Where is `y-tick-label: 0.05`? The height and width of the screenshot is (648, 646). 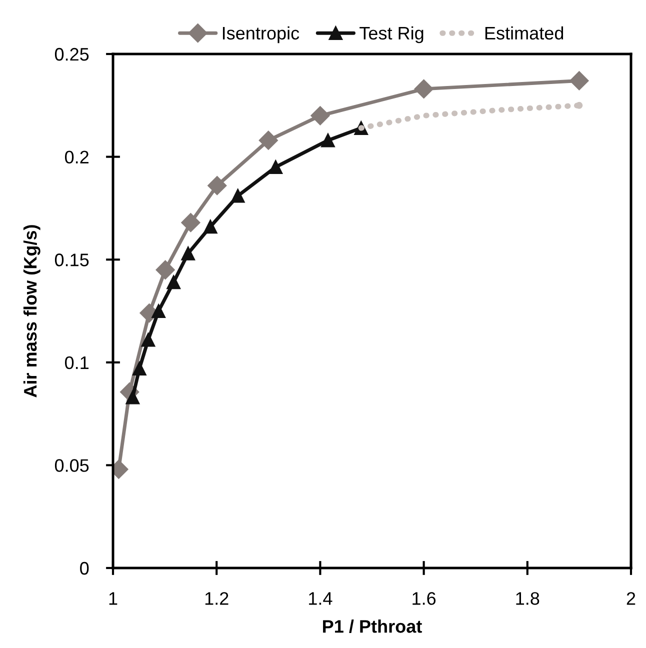 y-tick-label: 0.05 is located at coordinates (71, 465).